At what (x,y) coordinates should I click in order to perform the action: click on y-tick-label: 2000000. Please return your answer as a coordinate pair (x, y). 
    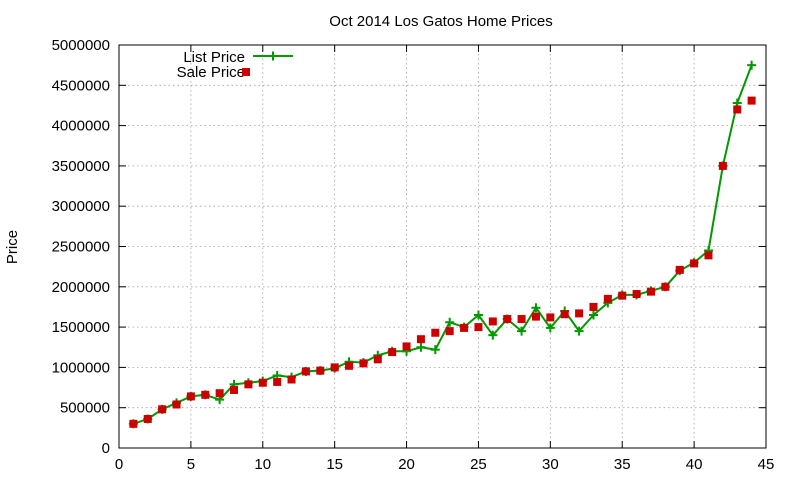
    Looking at the image, I should click on (81, 287).